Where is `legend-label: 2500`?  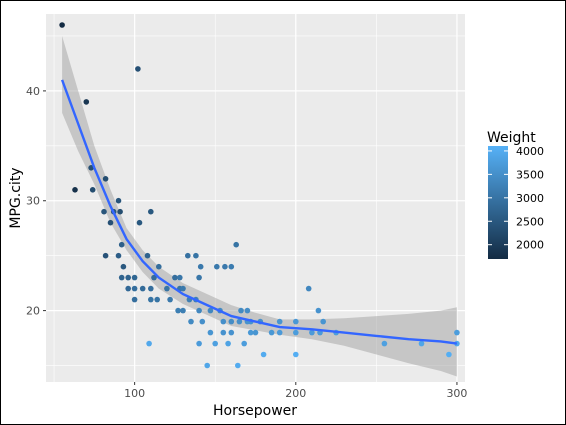 legend-label: 2500 is located at coordinates (530, 221).